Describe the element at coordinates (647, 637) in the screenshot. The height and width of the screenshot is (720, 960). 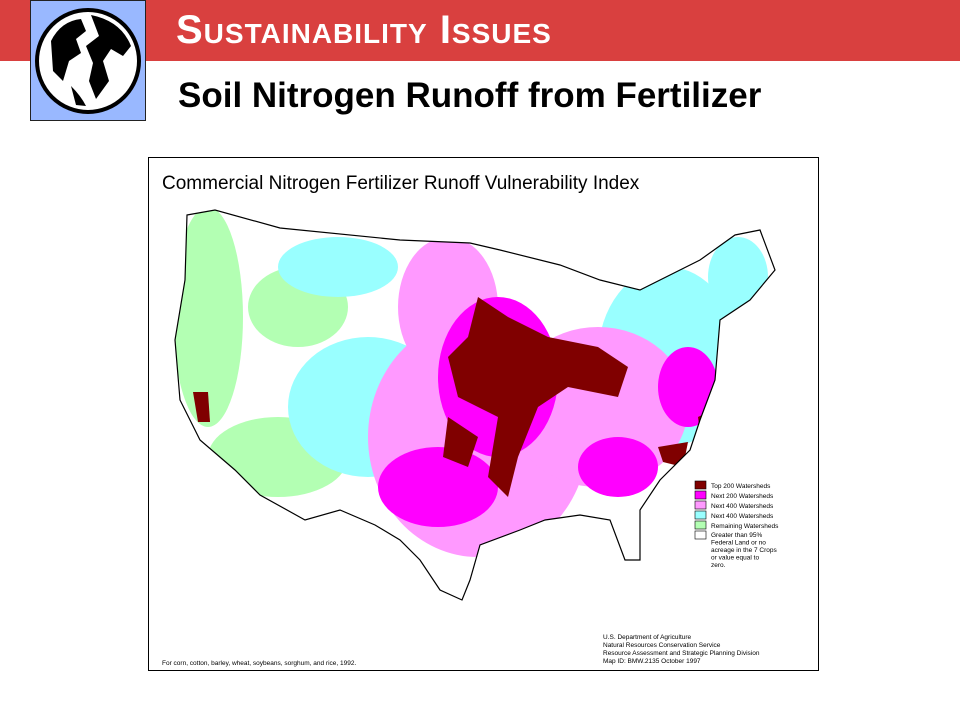
I see `credit-line: U.S. Department of Agriculture` at that location.